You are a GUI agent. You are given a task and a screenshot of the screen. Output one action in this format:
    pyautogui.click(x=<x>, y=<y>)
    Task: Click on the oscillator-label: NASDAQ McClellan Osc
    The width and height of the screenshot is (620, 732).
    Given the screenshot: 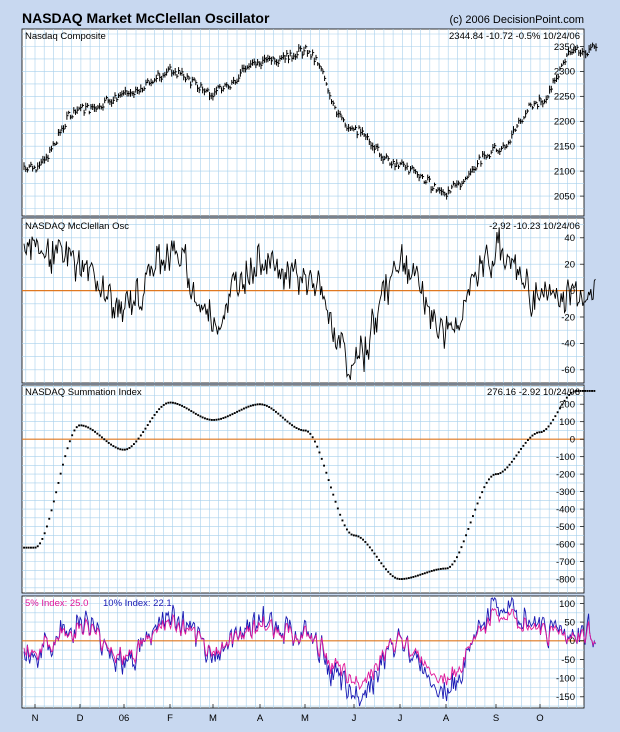 What is the action you would take?
    pyautogui.click(x=77, y=226)
    